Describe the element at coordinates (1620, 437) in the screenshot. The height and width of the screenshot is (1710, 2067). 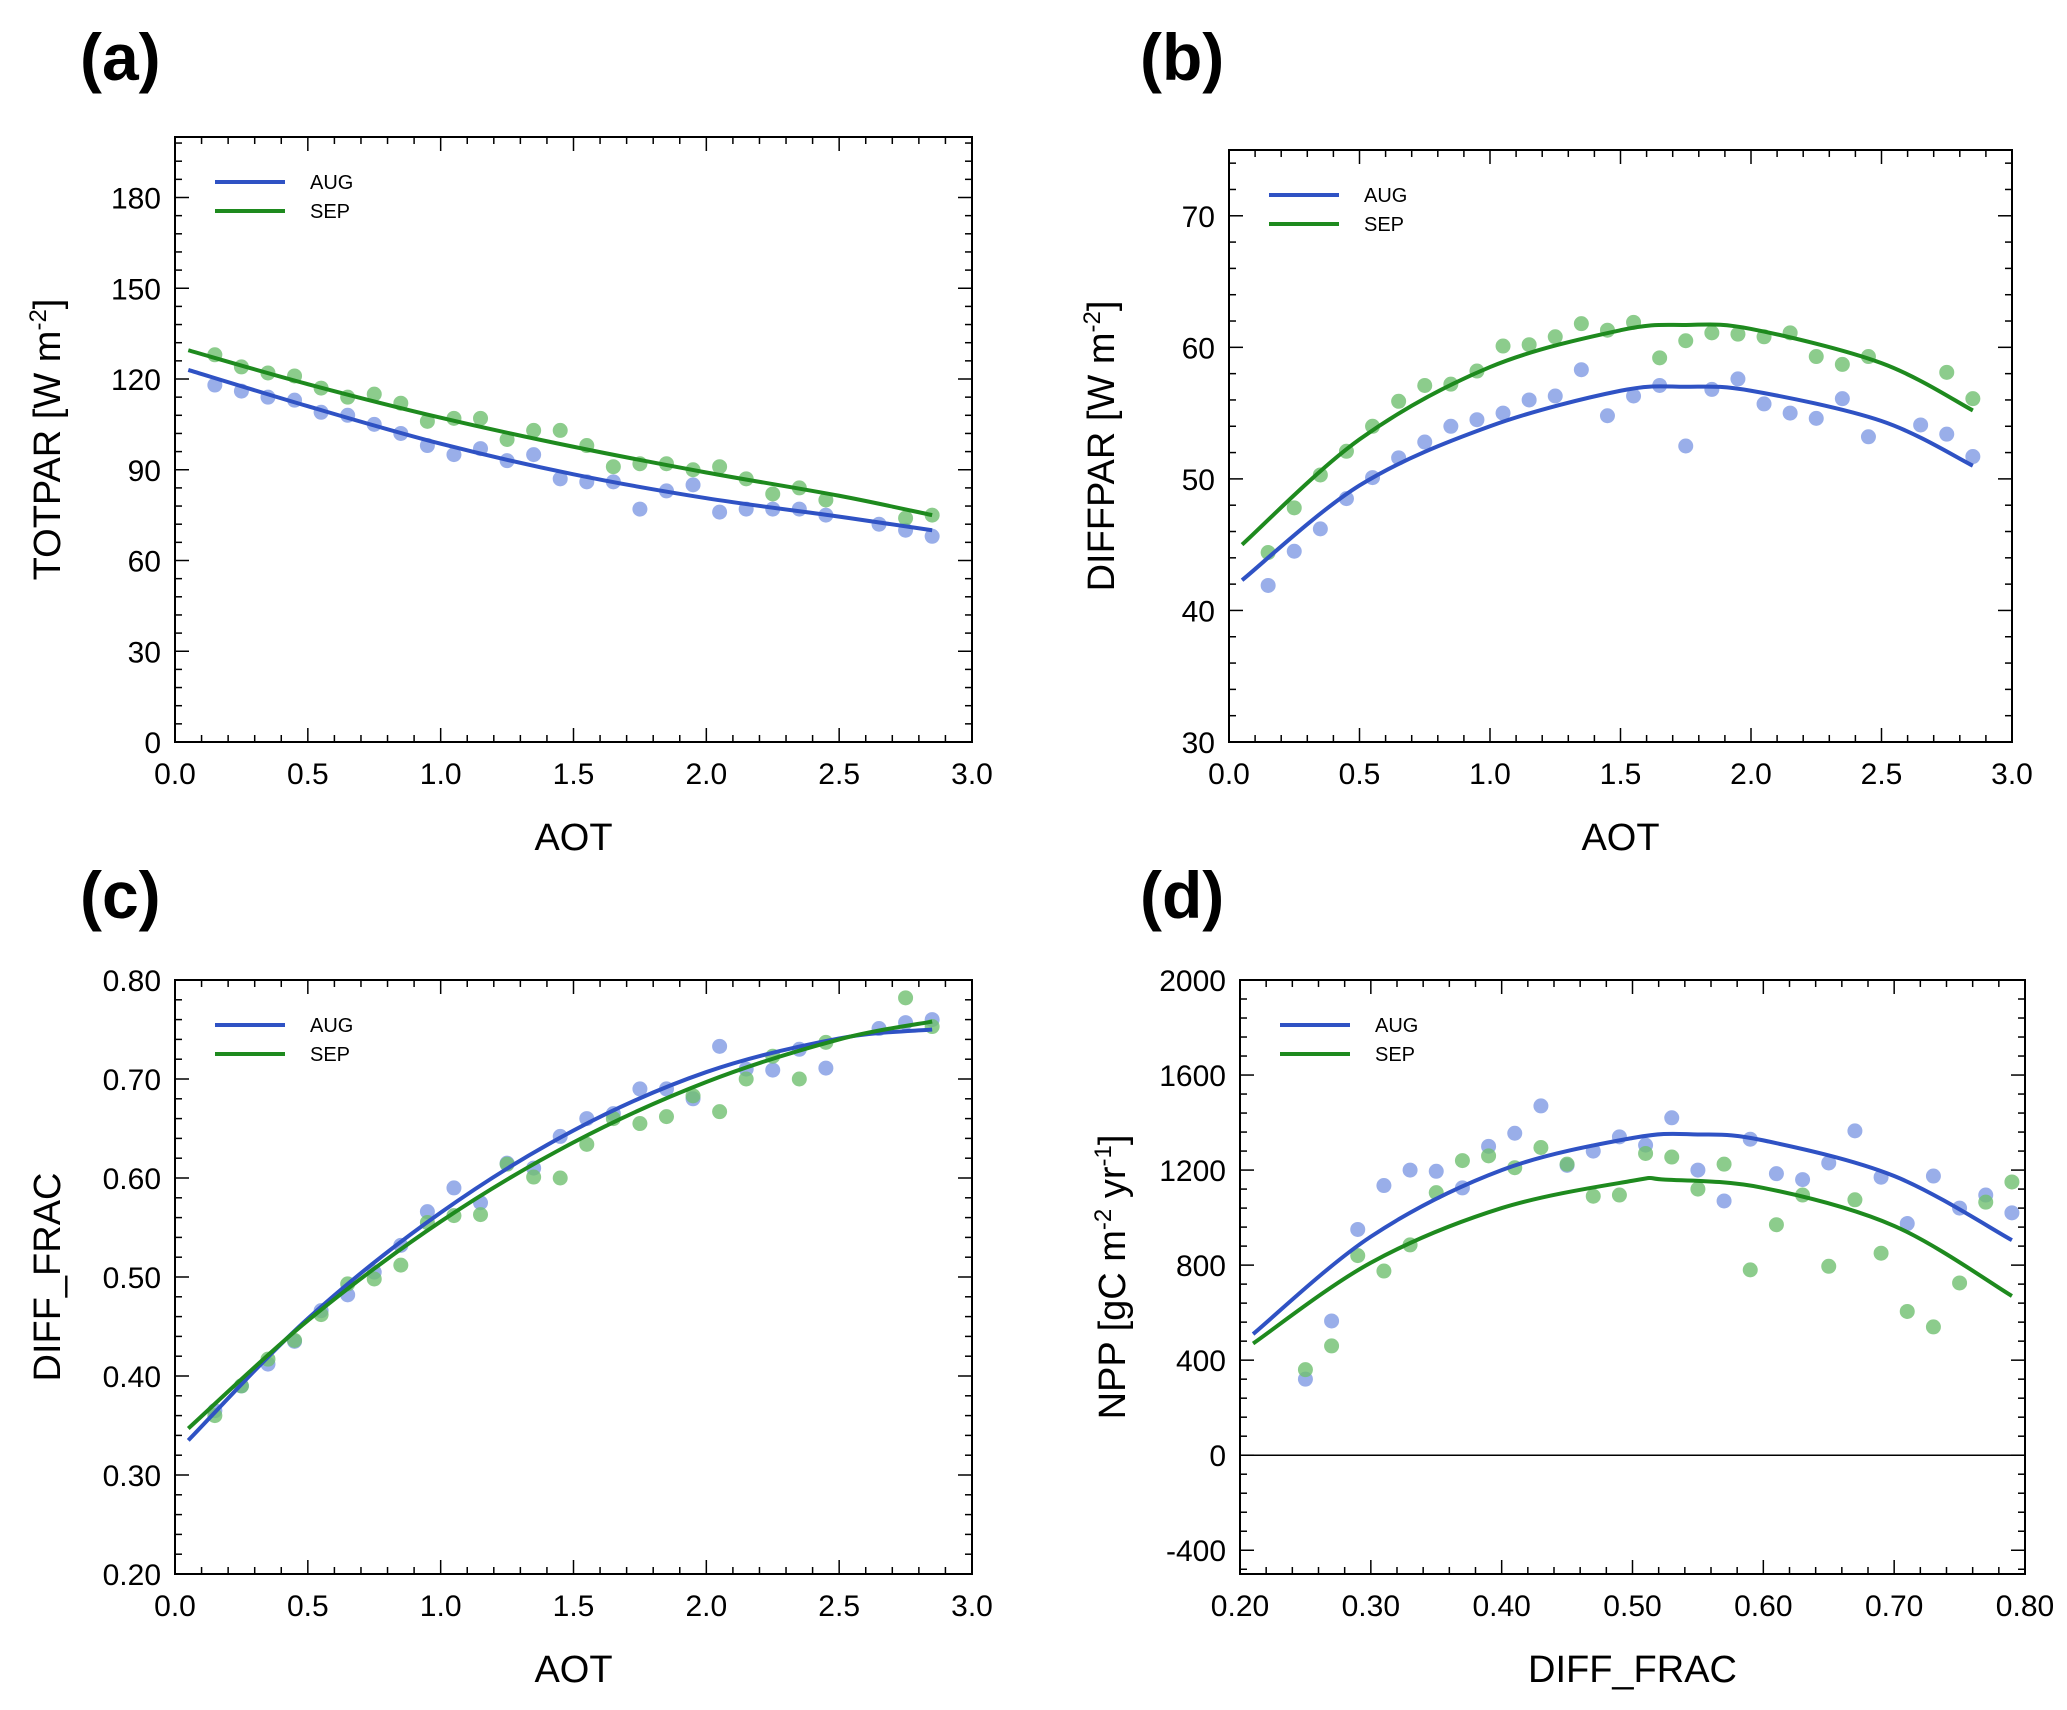
I see `series-sep-points` at that location.